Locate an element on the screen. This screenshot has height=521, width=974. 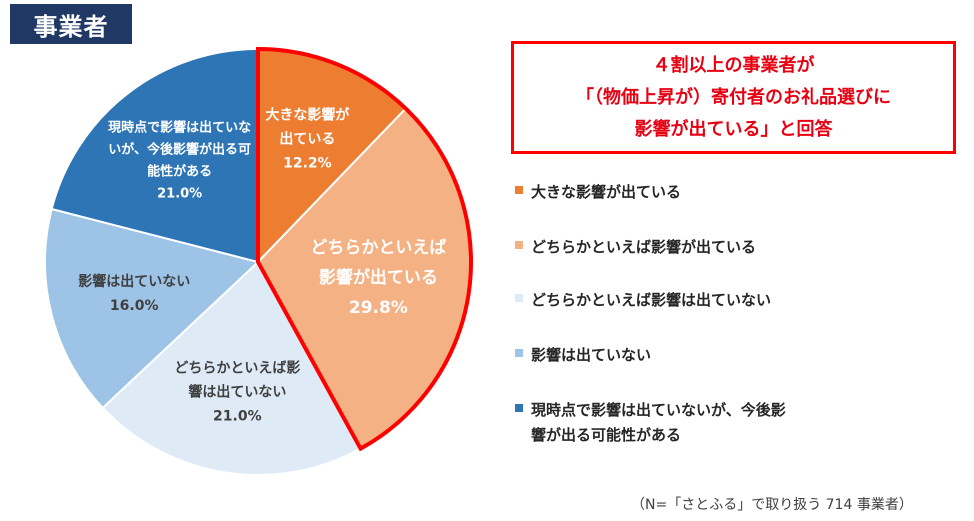
slice-label: いが、今後影響が出る可 is located at coordinates (179, 150).